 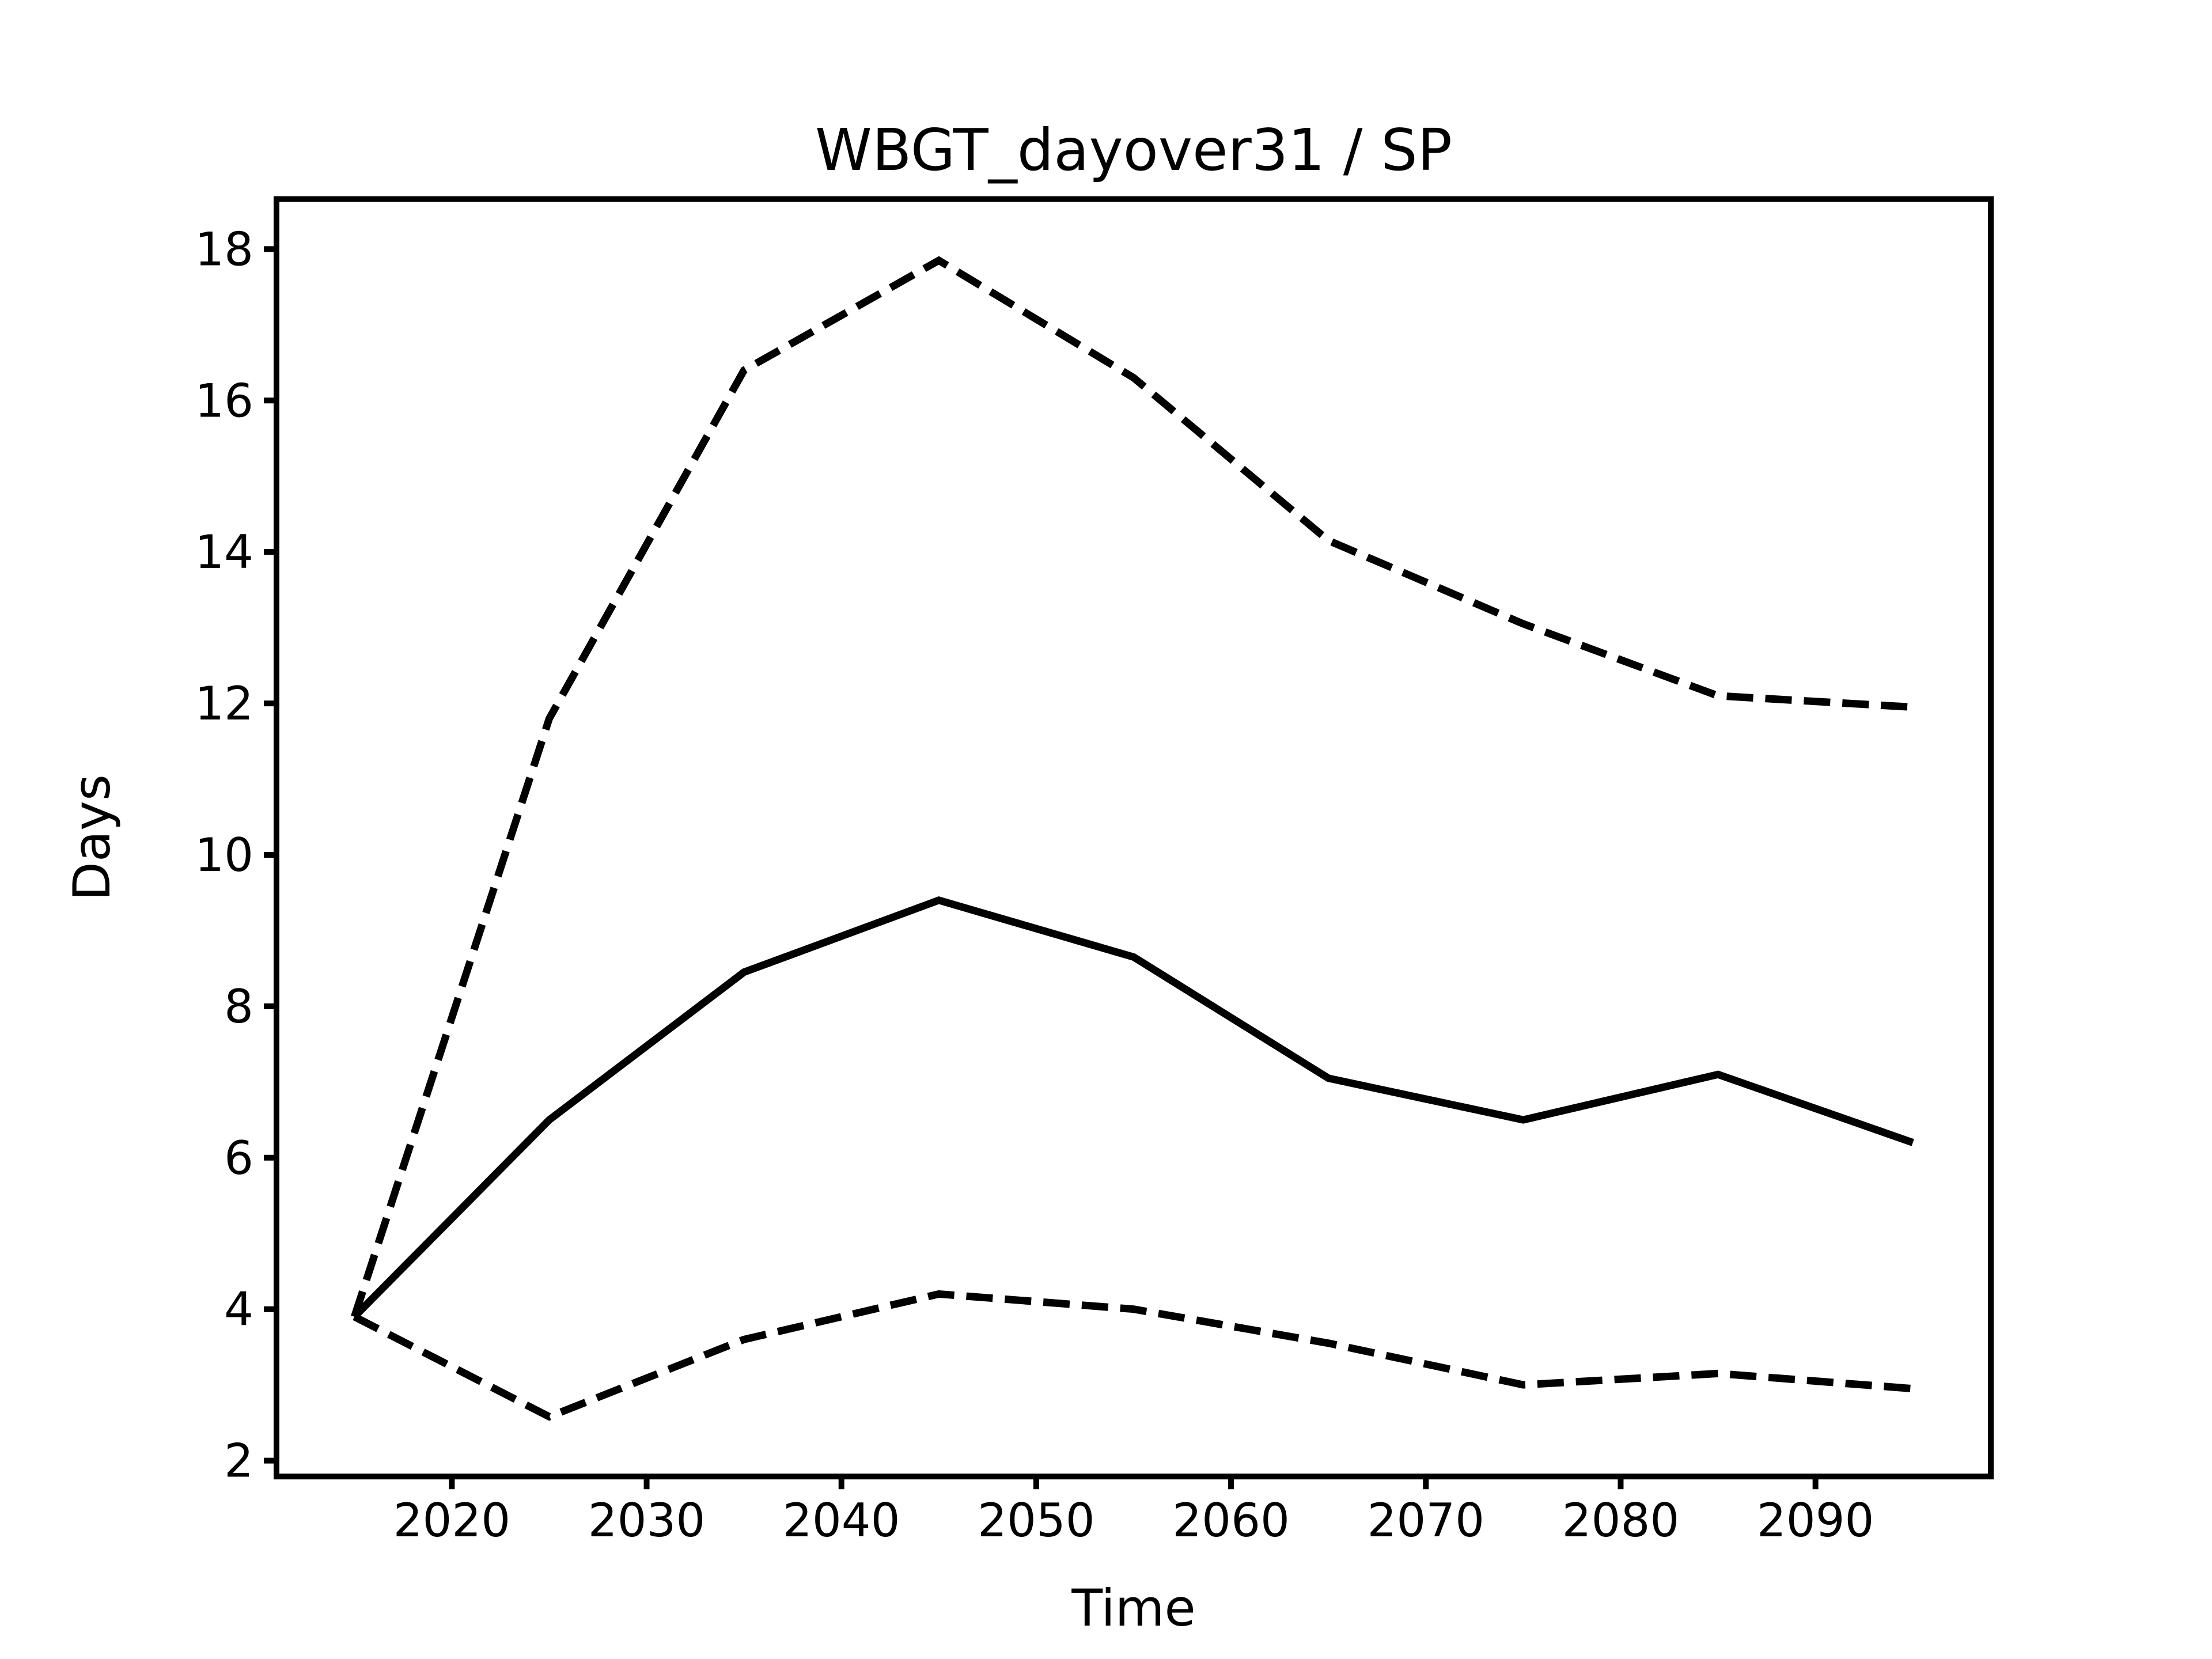 I want to click on x-tick-label: 2060, so click(x=1231, y=1520).